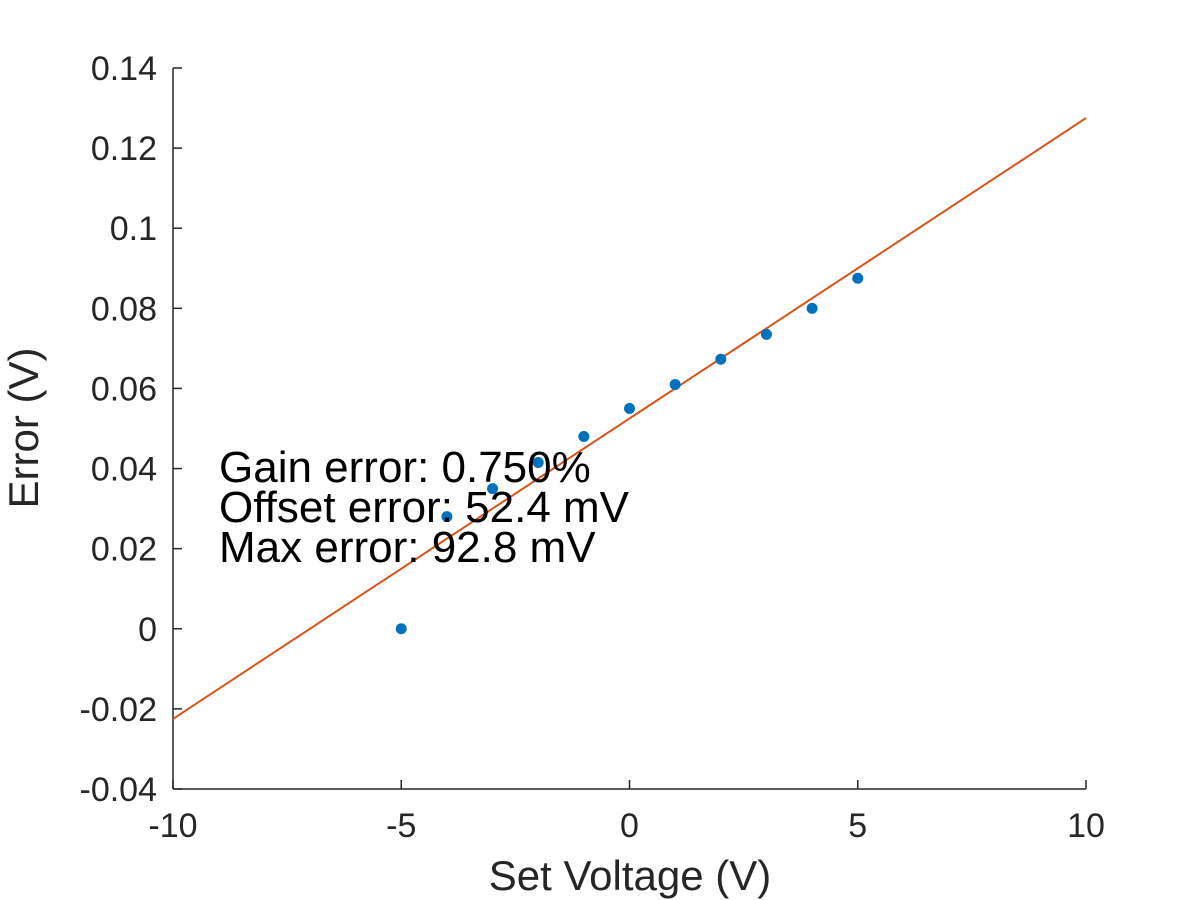  Describe the element at coordinates (124, 69) in the screenshot. I see `y-tick-label: 0.14` at that location.